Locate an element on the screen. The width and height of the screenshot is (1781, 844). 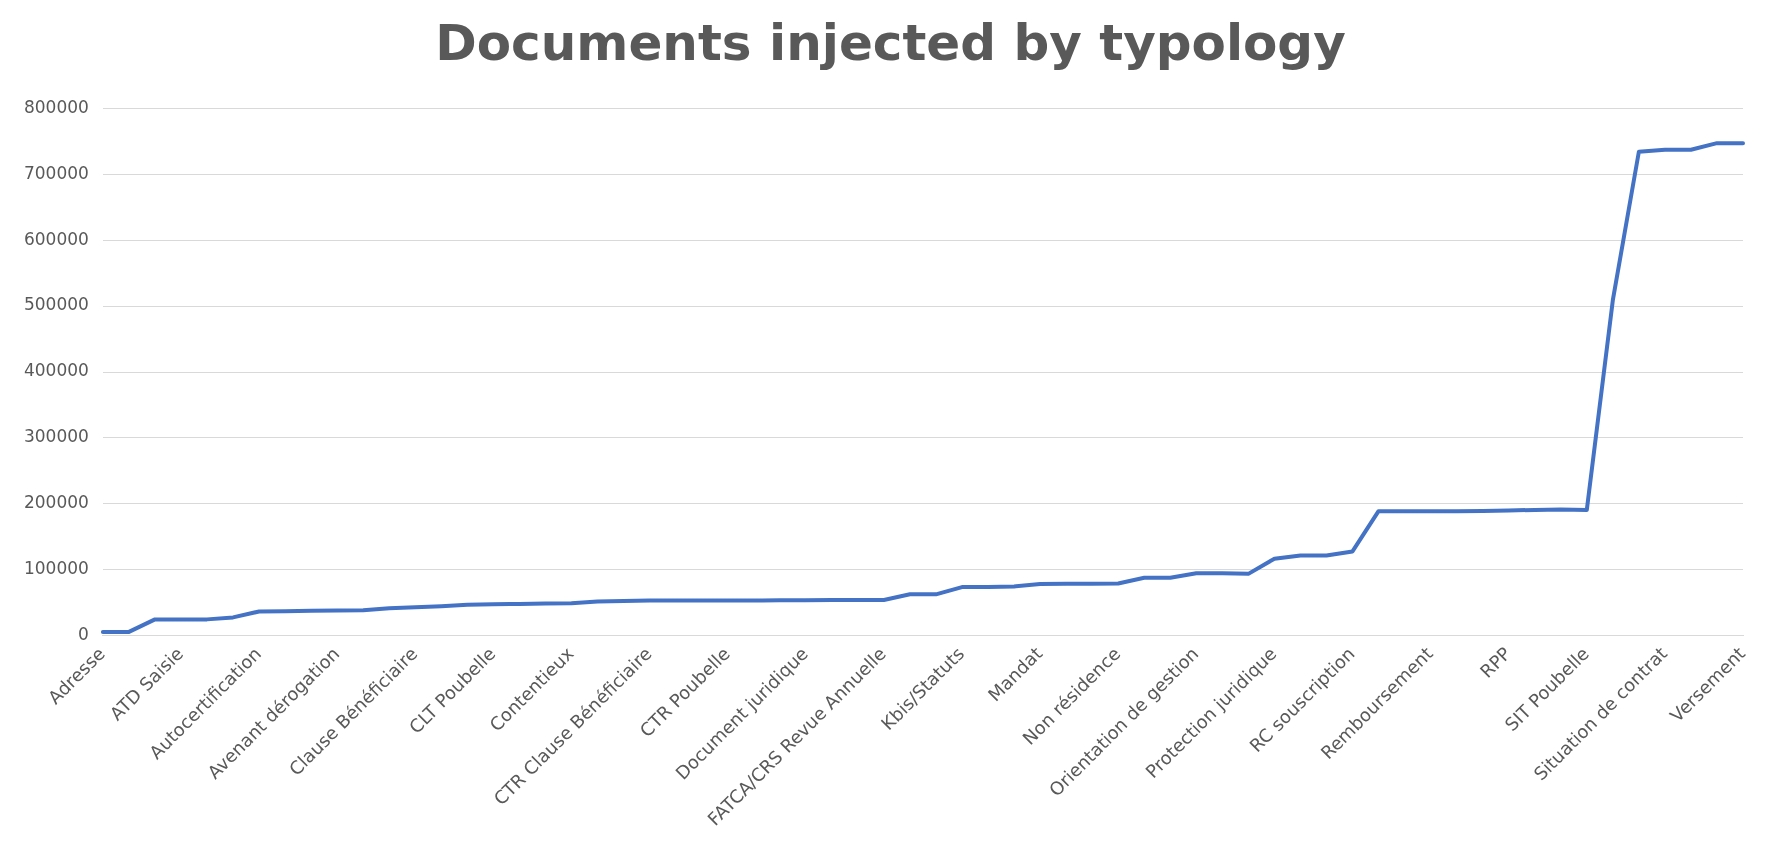
y-tick-label: 100000 is located at coordinates (56, 568).